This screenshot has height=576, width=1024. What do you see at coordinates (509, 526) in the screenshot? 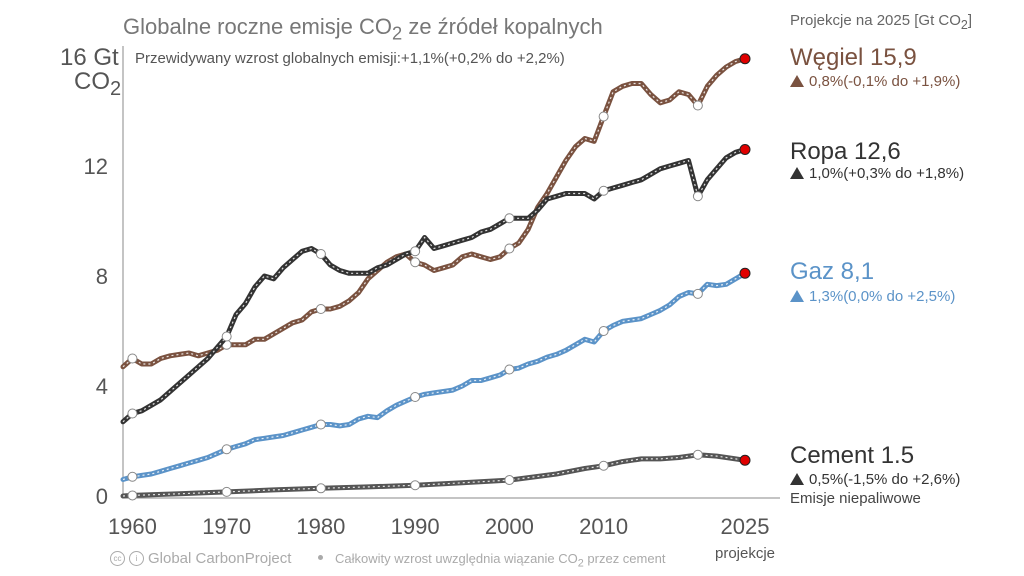
I see `x-tick-label: 2000` at bounding box center [509, 526].